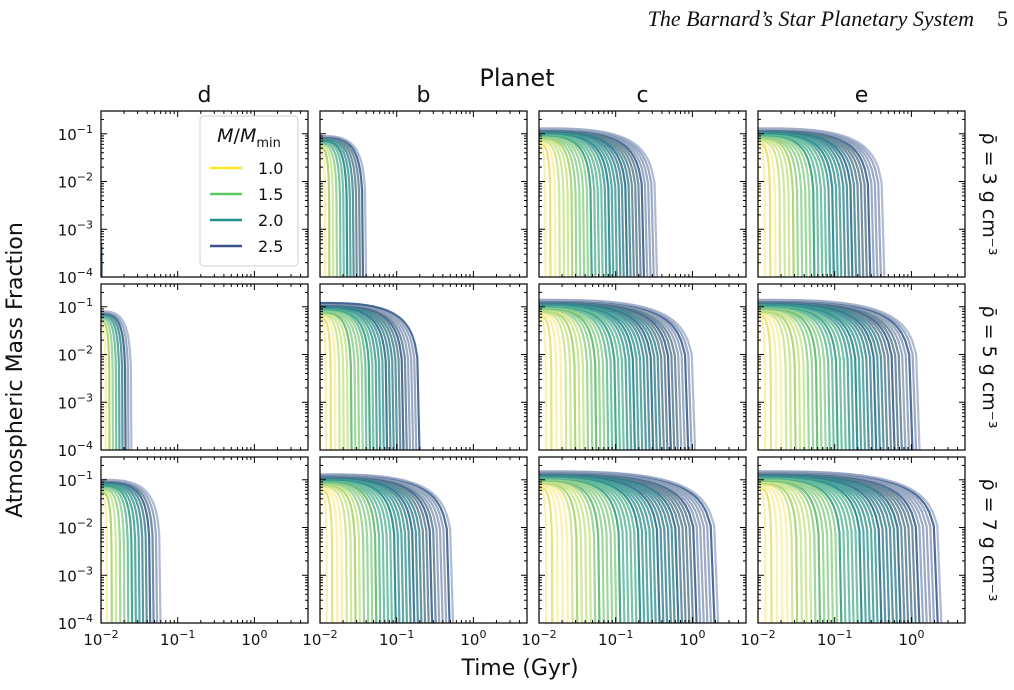  What do you see at coordinates (642, 95) in the screenshot?
I see `column-label: c` at bounding box center [642, 95].